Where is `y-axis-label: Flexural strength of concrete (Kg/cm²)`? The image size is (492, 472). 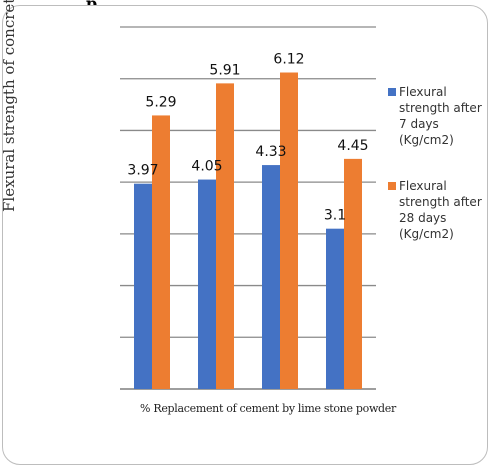 y-axis-label: Flexural strength of concrete (Kg/cm²) is located at coordinates (9, 106).